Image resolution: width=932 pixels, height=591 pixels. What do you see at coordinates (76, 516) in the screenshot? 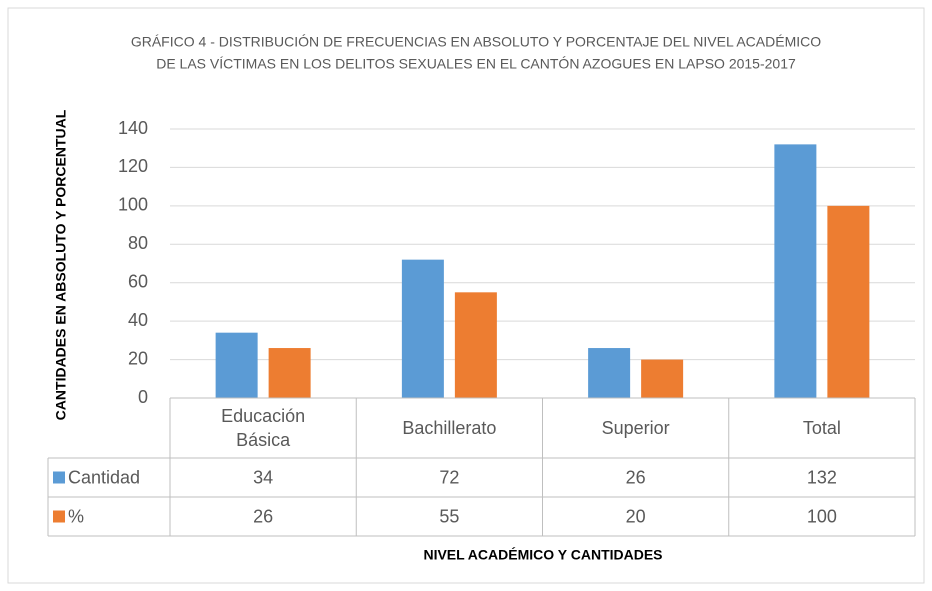
I see `legend-label: %` at bounding box center [76, 516].